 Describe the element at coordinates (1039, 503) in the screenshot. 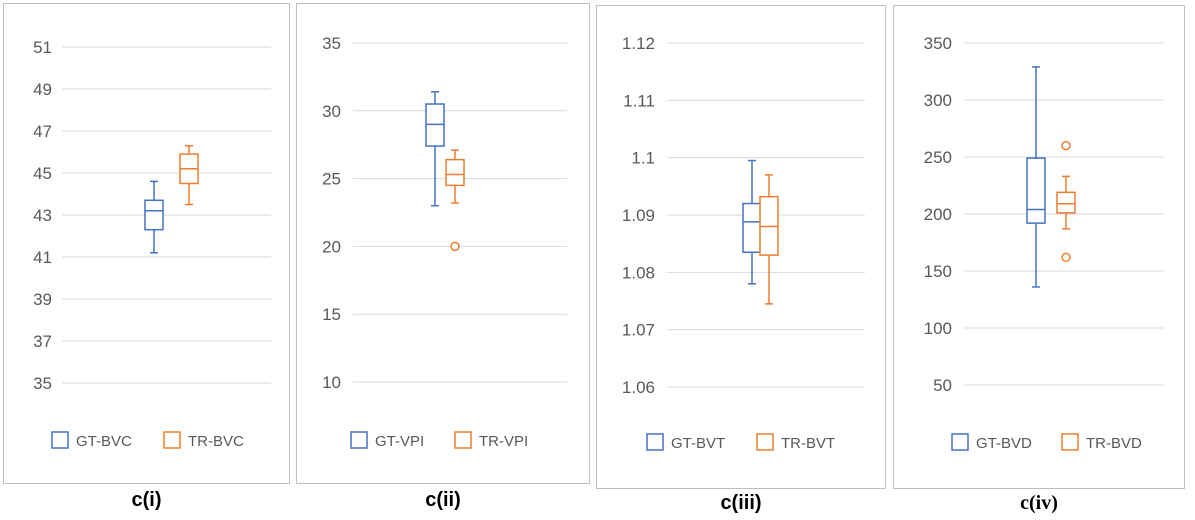

I see `chart-caption-4: c(iv)` at that location.